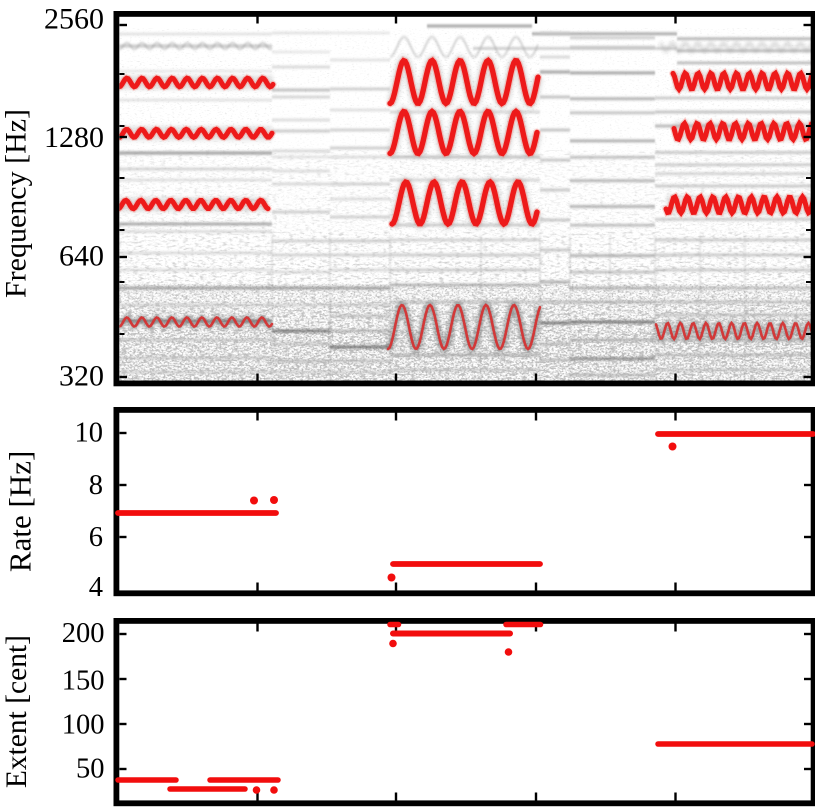 The height and width of the screenshot is (807, 815). Describe the element at coordinates (90, 768) in the screenshot. I see `svg-text: 50` at that location.